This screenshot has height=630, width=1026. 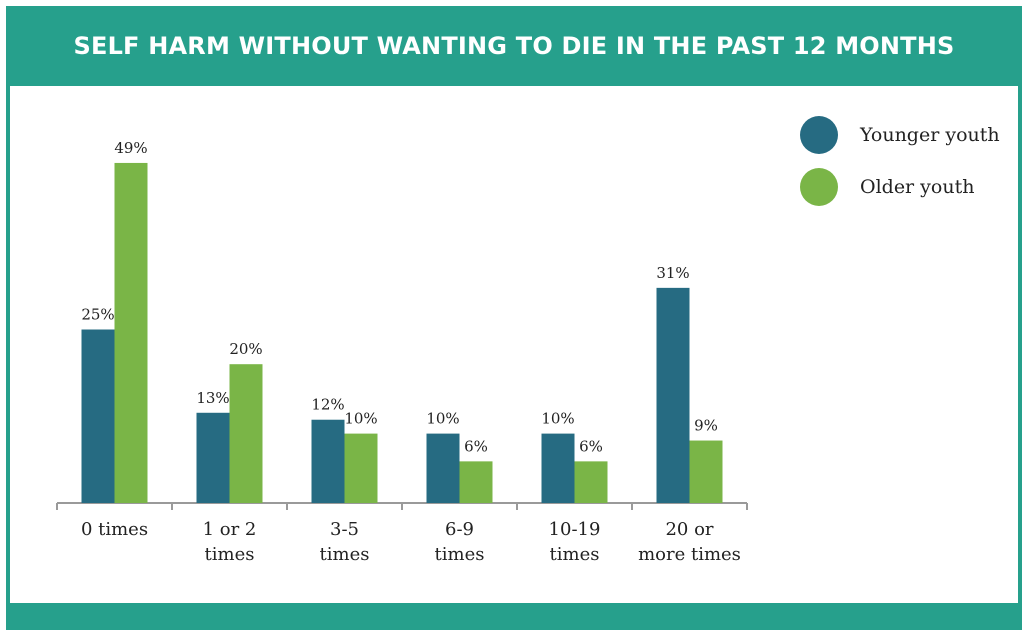 What do you see at coordinates (230, 529) in the screenshot?
I see `x-tick-label: 1 or 2` at bounding box center [230, 529].